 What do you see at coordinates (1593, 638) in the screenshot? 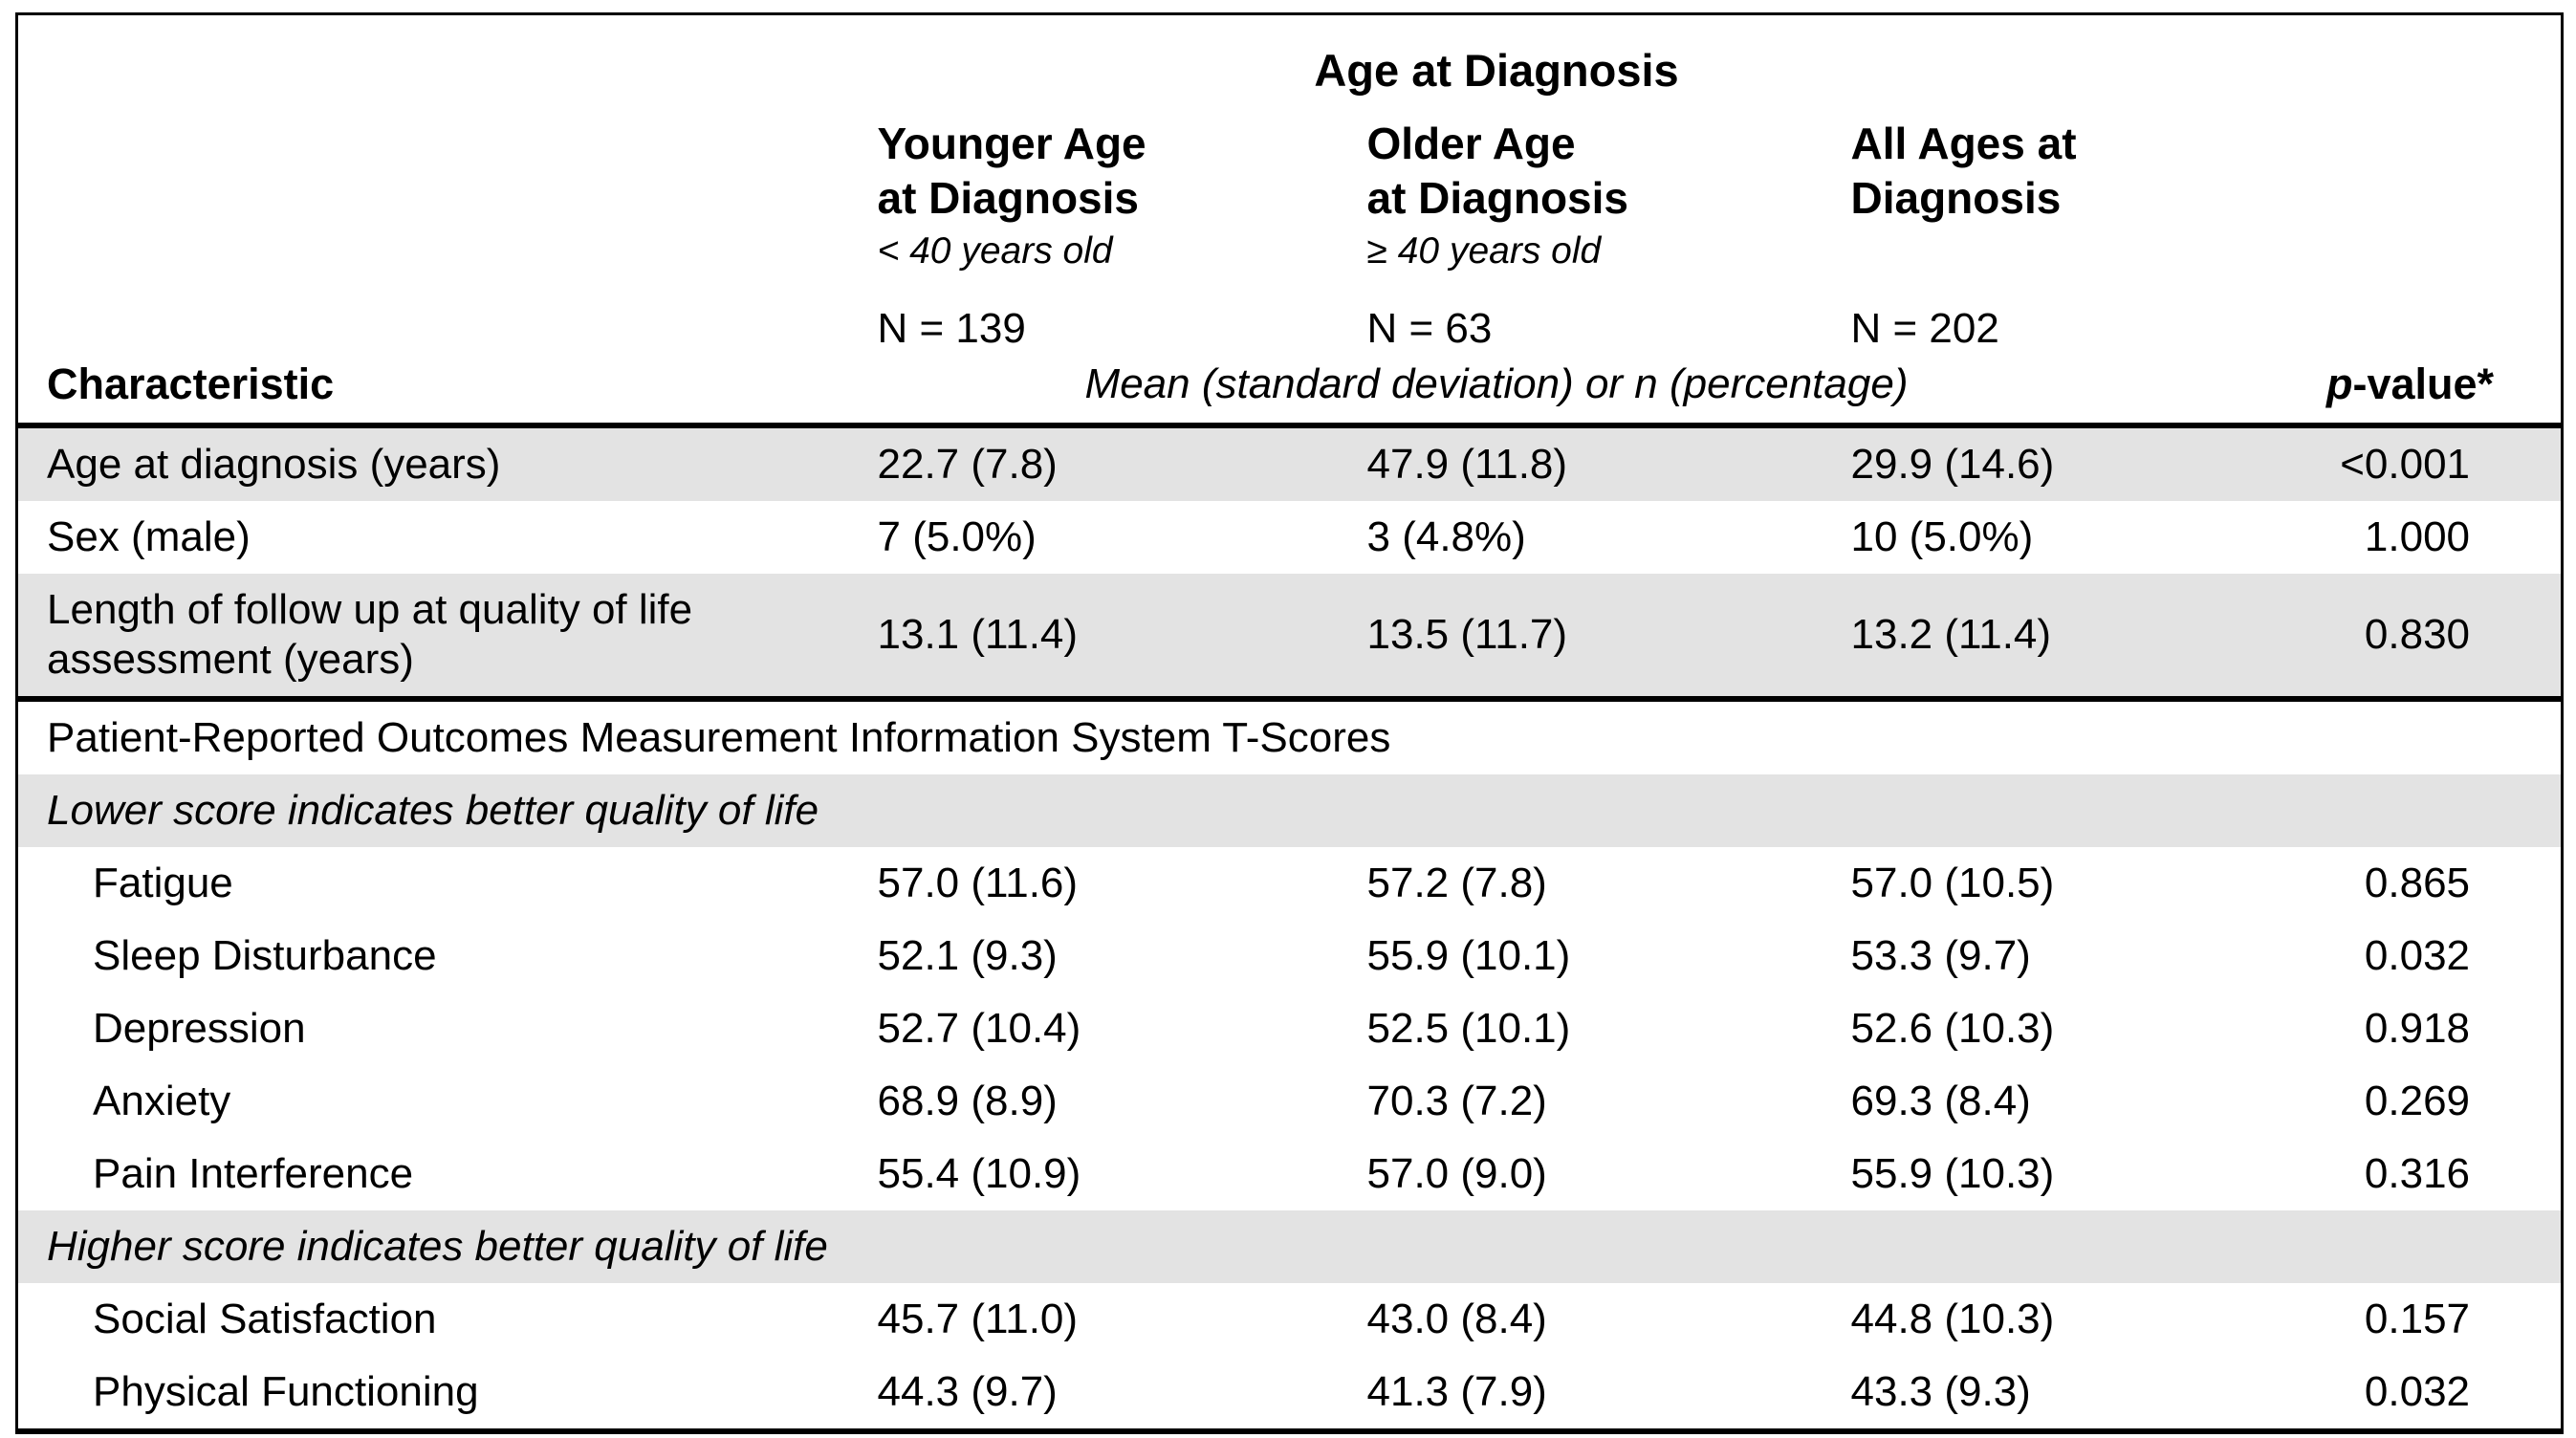
I see `cell-older: 13.5 (11.7)` at bounding box center [1593, 638].